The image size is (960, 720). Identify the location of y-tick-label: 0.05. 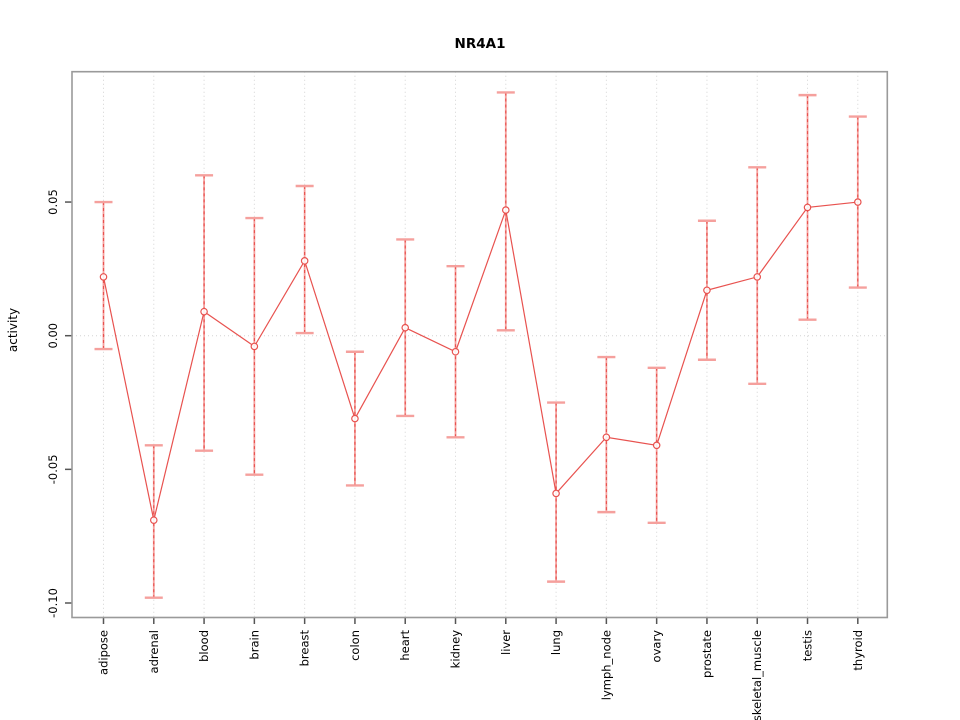
(53, 202).